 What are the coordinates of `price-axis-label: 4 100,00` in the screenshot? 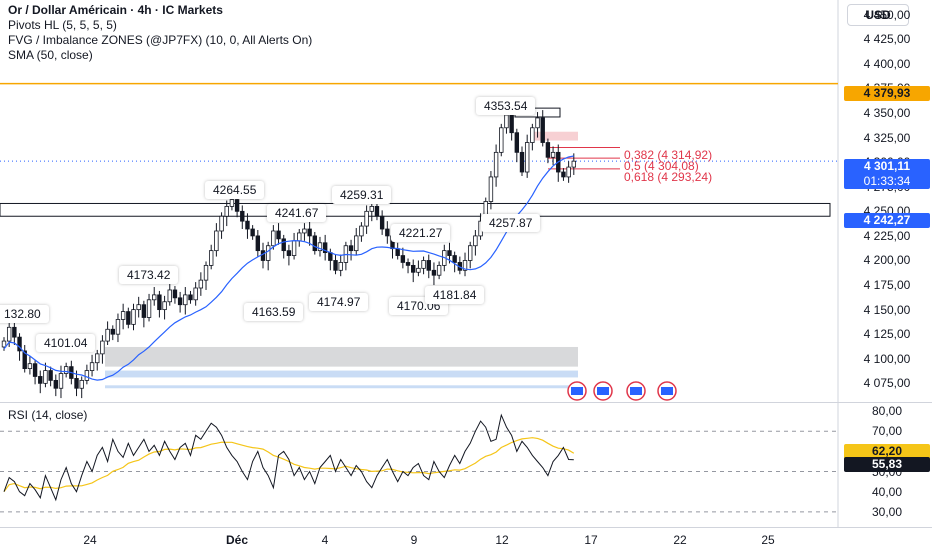 It's located at (887, 358).